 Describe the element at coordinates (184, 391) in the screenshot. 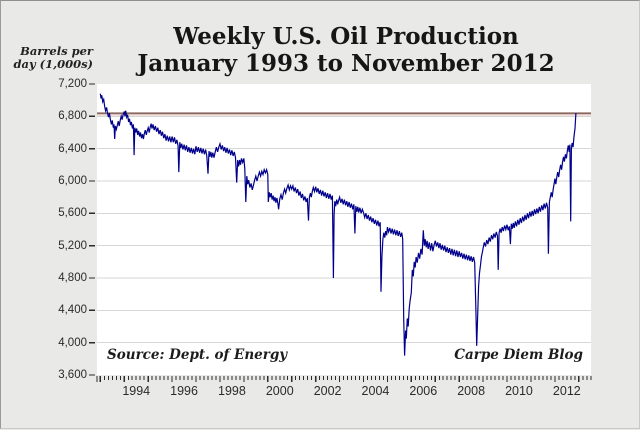

I see `x-tick-label: 1996` at that location.